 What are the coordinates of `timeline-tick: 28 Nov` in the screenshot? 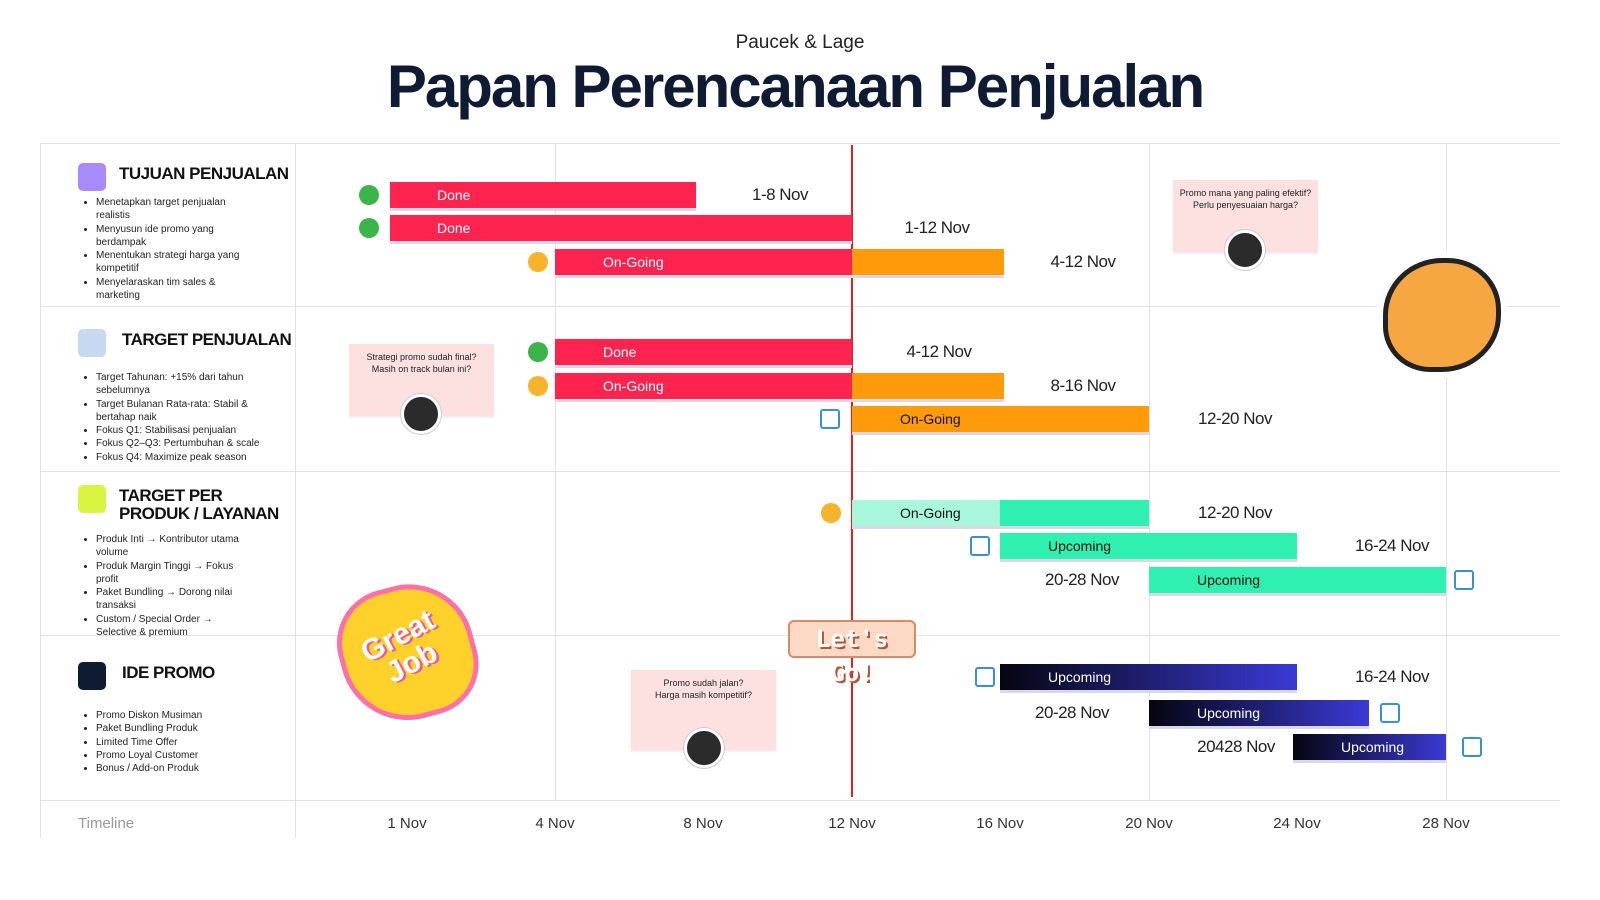 It's located at (1446, 823).